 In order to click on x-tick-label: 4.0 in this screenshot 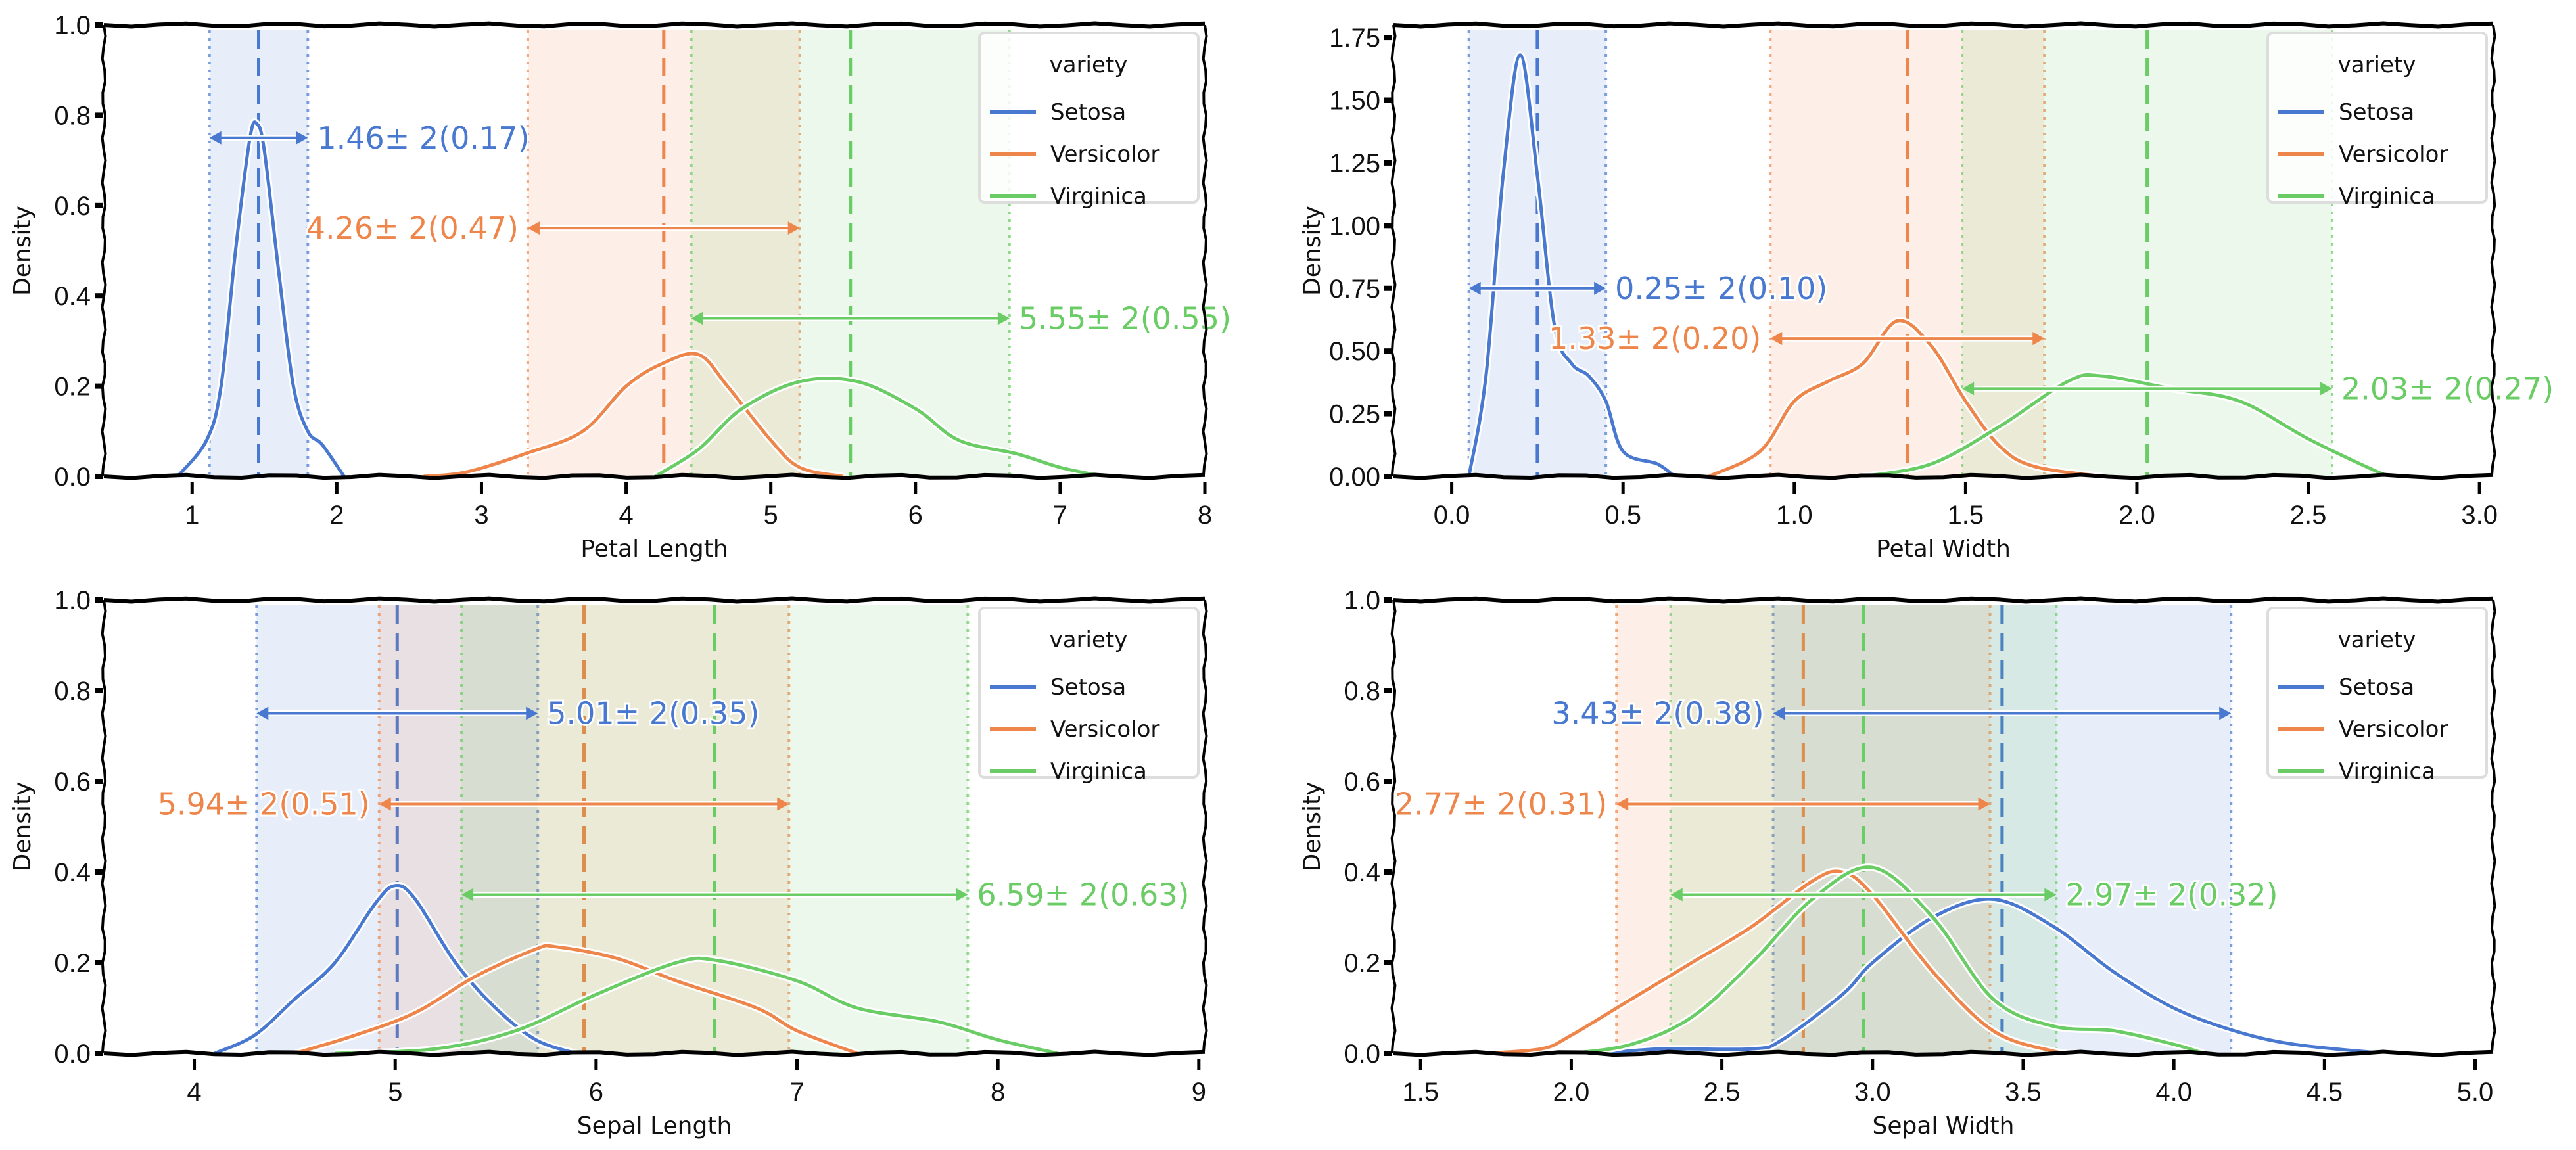, I will do `click(2173, 1092)`.